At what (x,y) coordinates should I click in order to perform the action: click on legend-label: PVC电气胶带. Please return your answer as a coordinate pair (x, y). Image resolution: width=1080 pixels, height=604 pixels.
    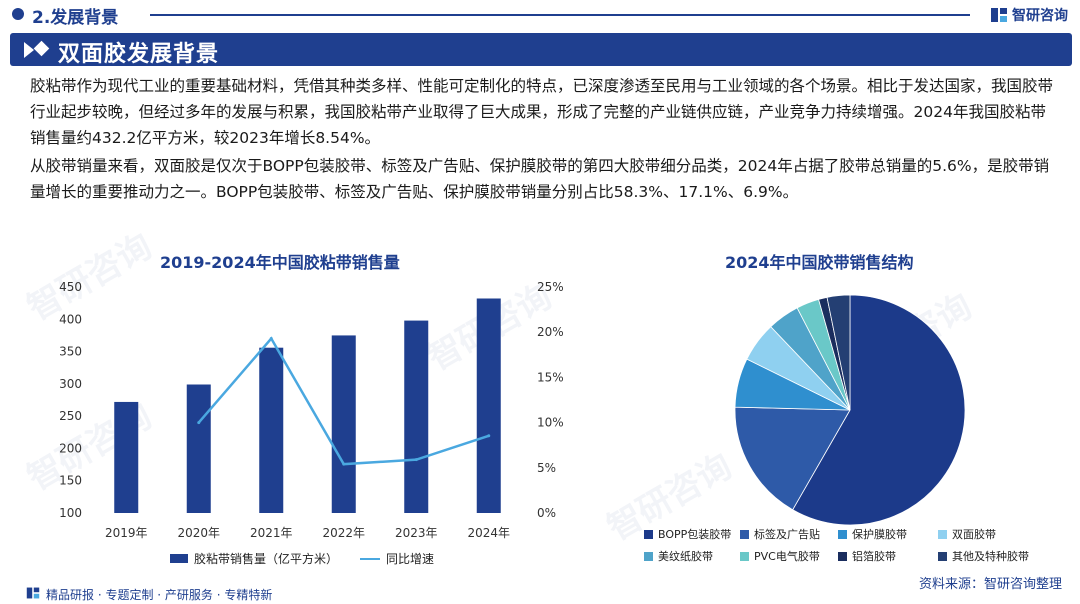
    Looking at the image, I should click on (787, 556).